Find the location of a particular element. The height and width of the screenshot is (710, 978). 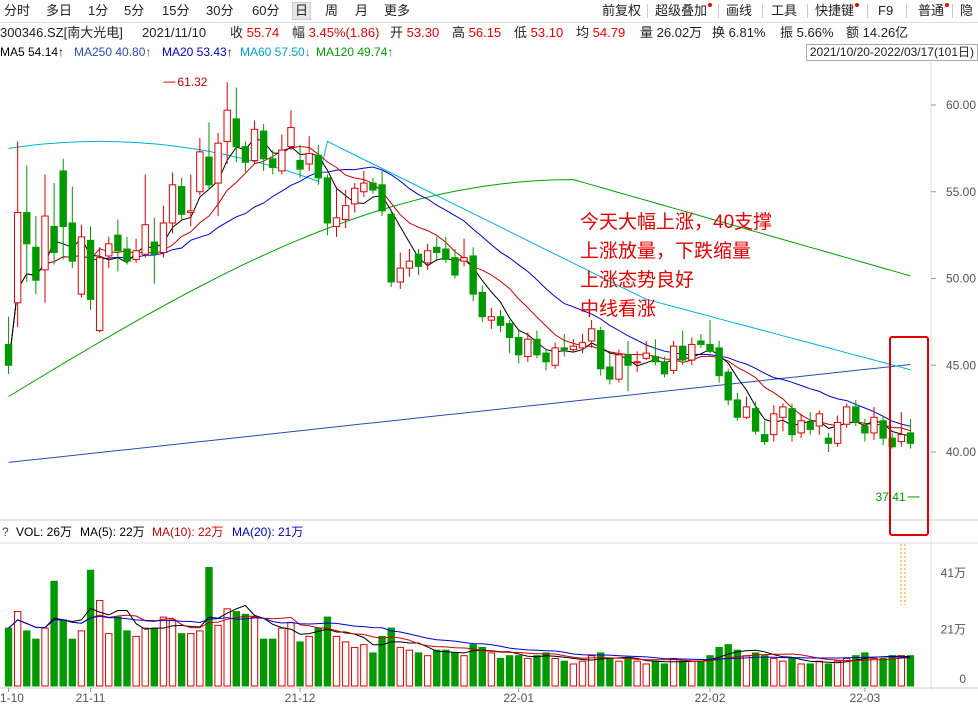

normal-mode-button: 普通 is located at coordinates (934, 11).